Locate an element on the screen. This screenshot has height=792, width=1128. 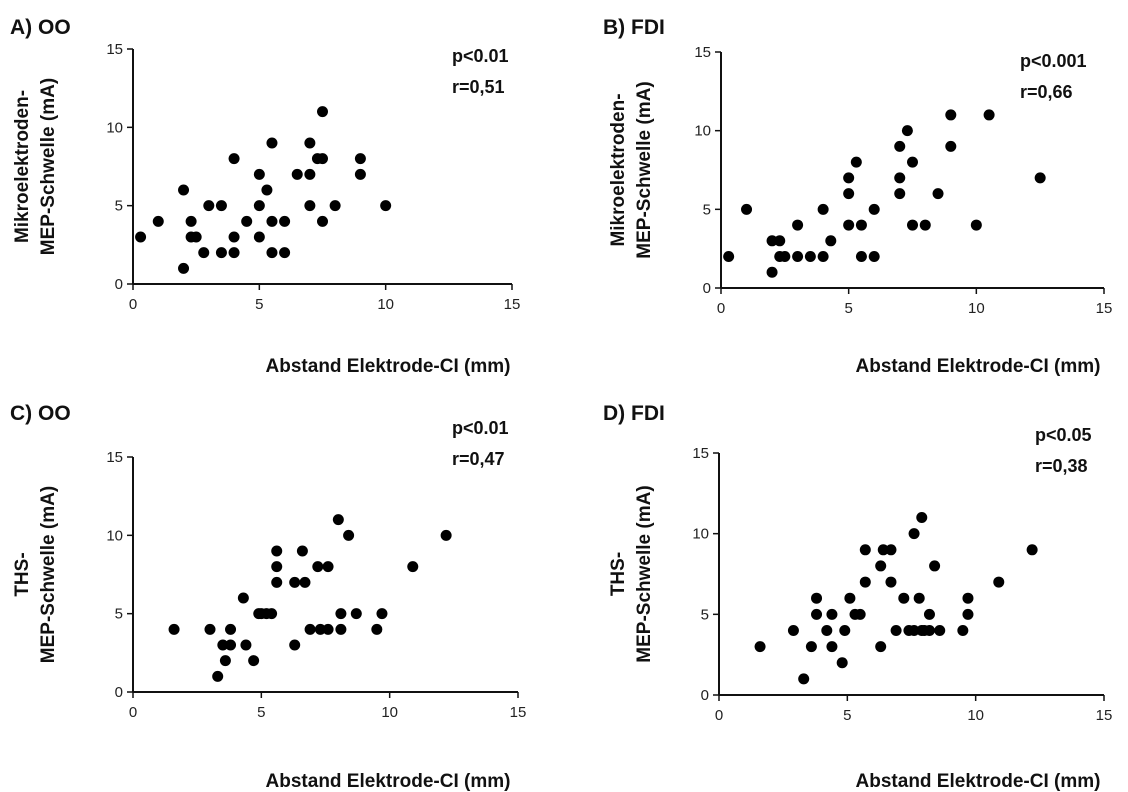
stat-annotation: p<0.001 is located at coordinates (1053, 61).